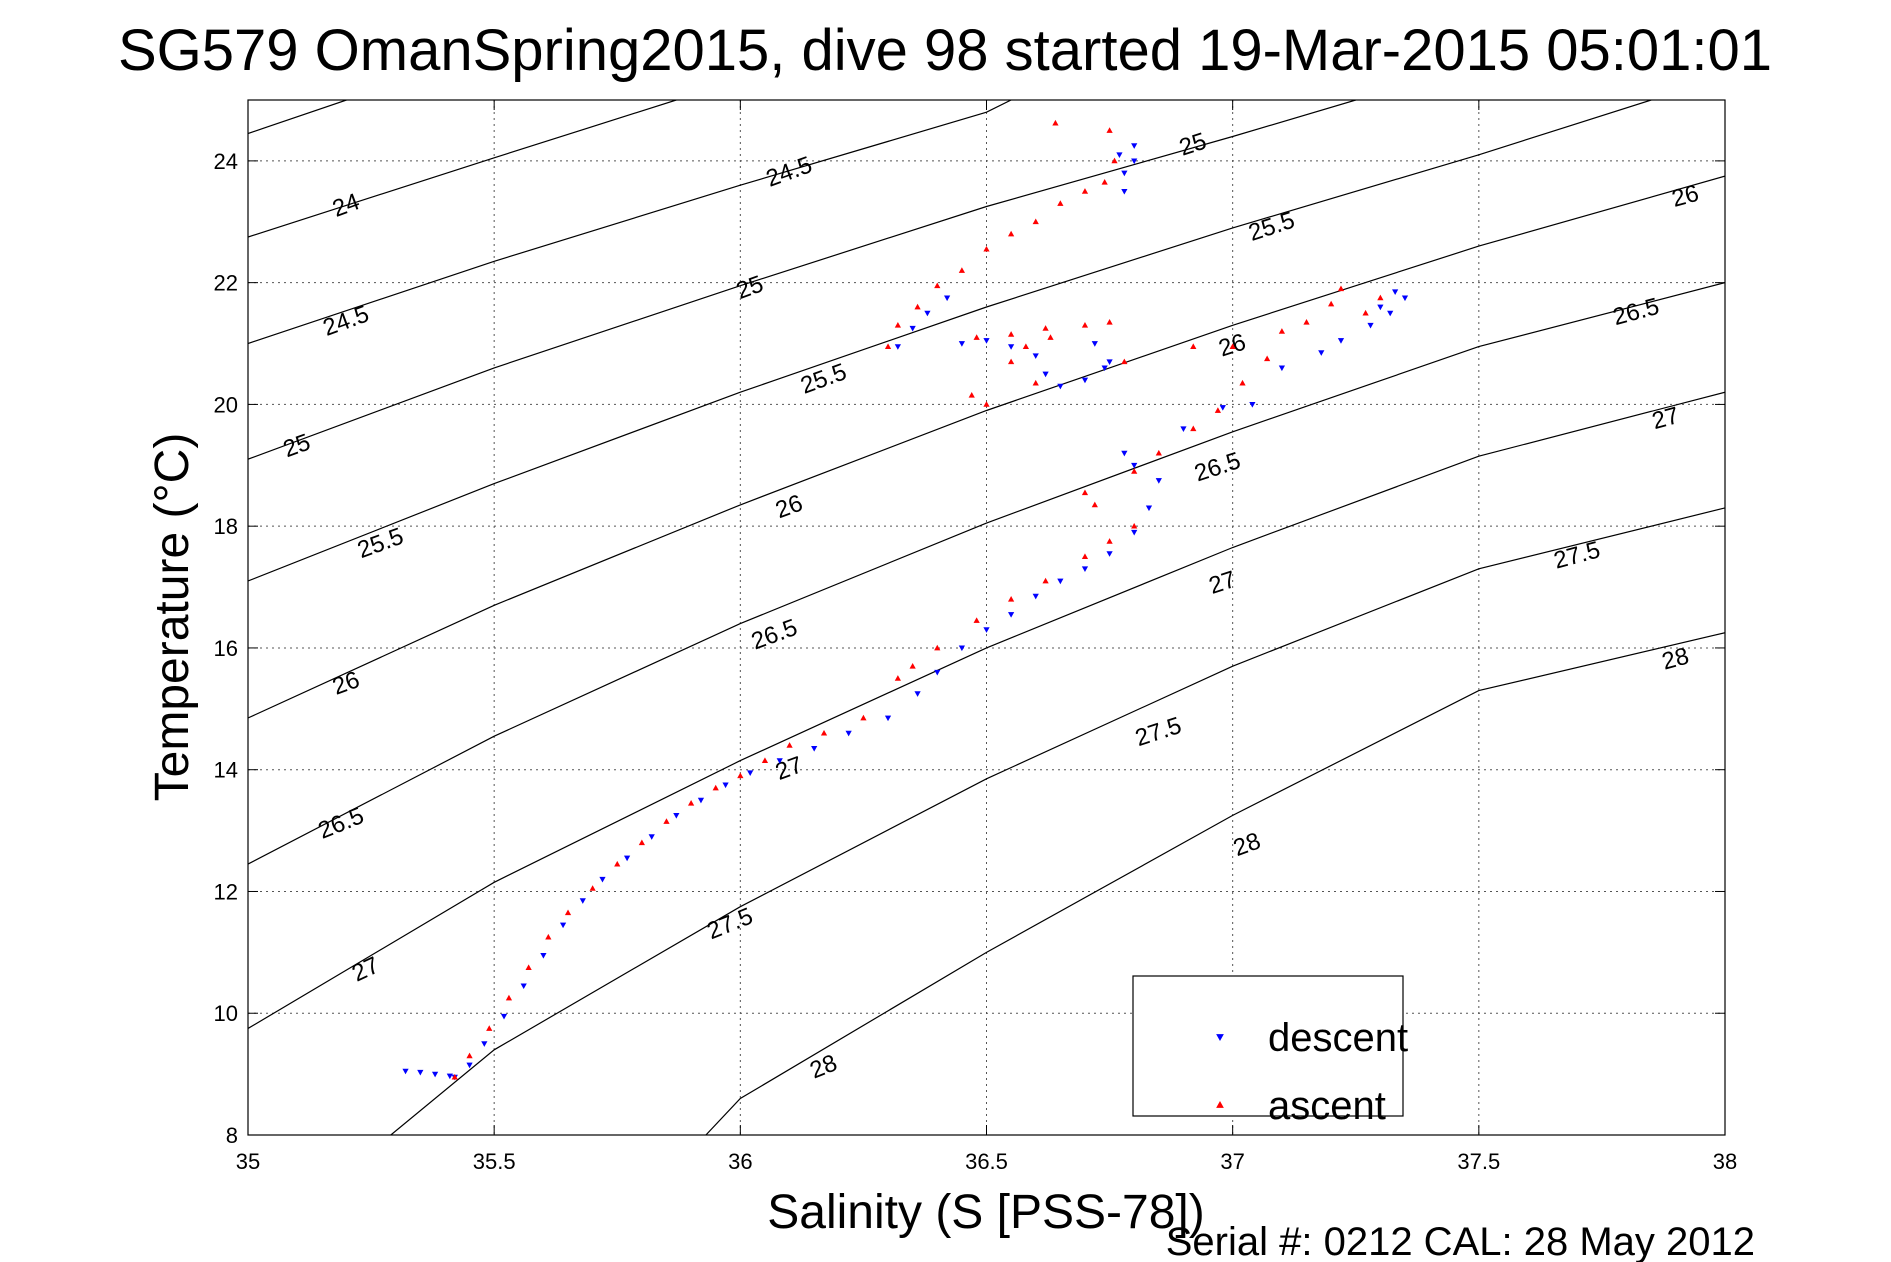  Describe the element at coordinates (226, 161) in the screenshot. I see `y-tick-label: 24` at that location.